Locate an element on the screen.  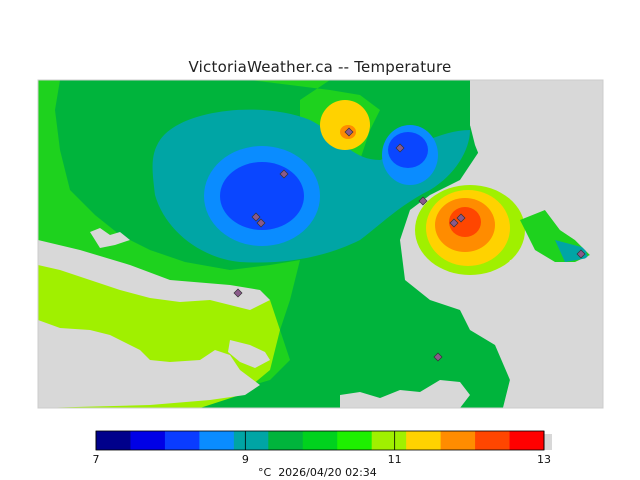
region-yellow-north is located at coordinates (345, 125).